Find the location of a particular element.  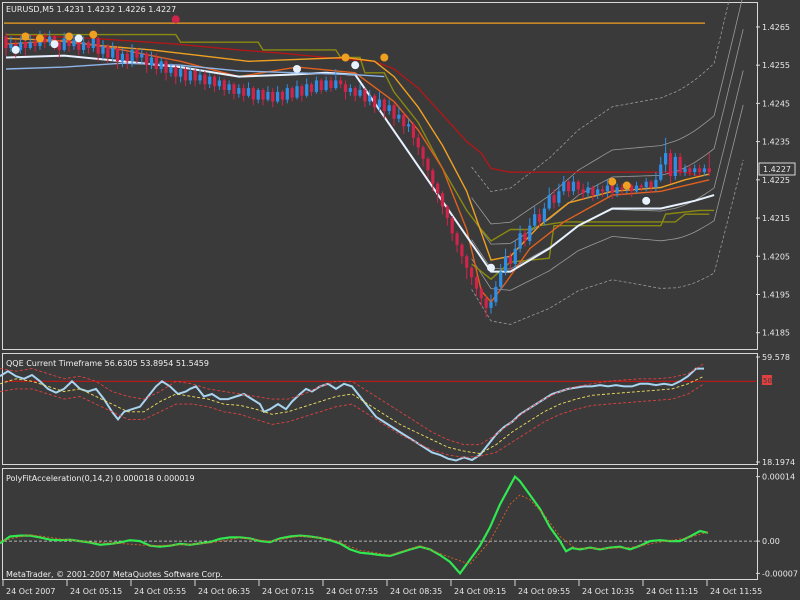

price-tick-label: 1.4235 is located at coordinates (776, 142).